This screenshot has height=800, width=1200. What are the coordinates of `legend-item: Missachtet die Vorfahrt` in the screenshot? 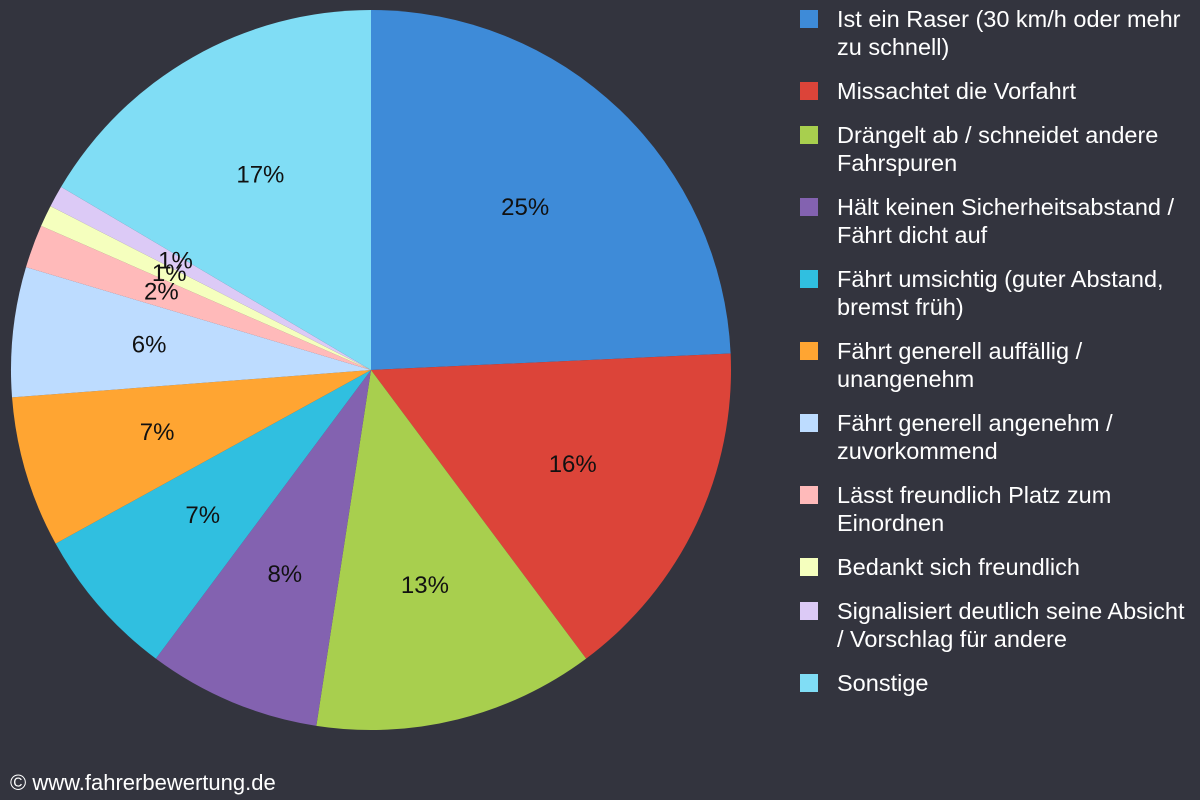 It's located at (997, 91).